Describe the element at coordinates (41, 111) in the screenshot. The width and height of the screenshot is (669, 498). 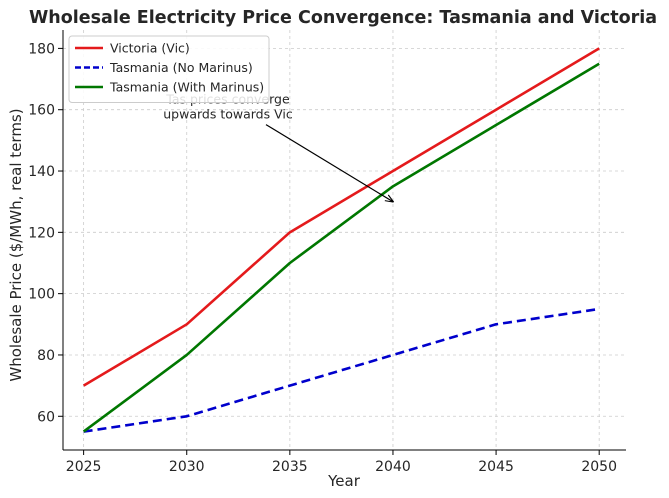
I see `y-tick-label-160: 160` at that location.